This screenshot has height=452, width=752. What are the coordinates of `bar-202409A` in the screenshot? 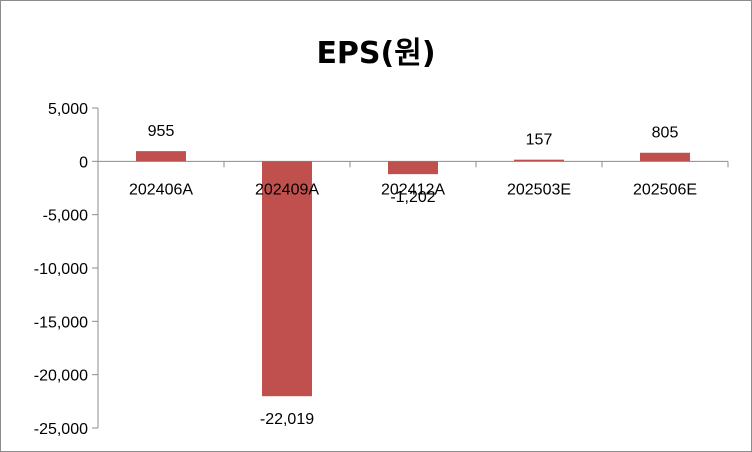 It's located at (287, 279).